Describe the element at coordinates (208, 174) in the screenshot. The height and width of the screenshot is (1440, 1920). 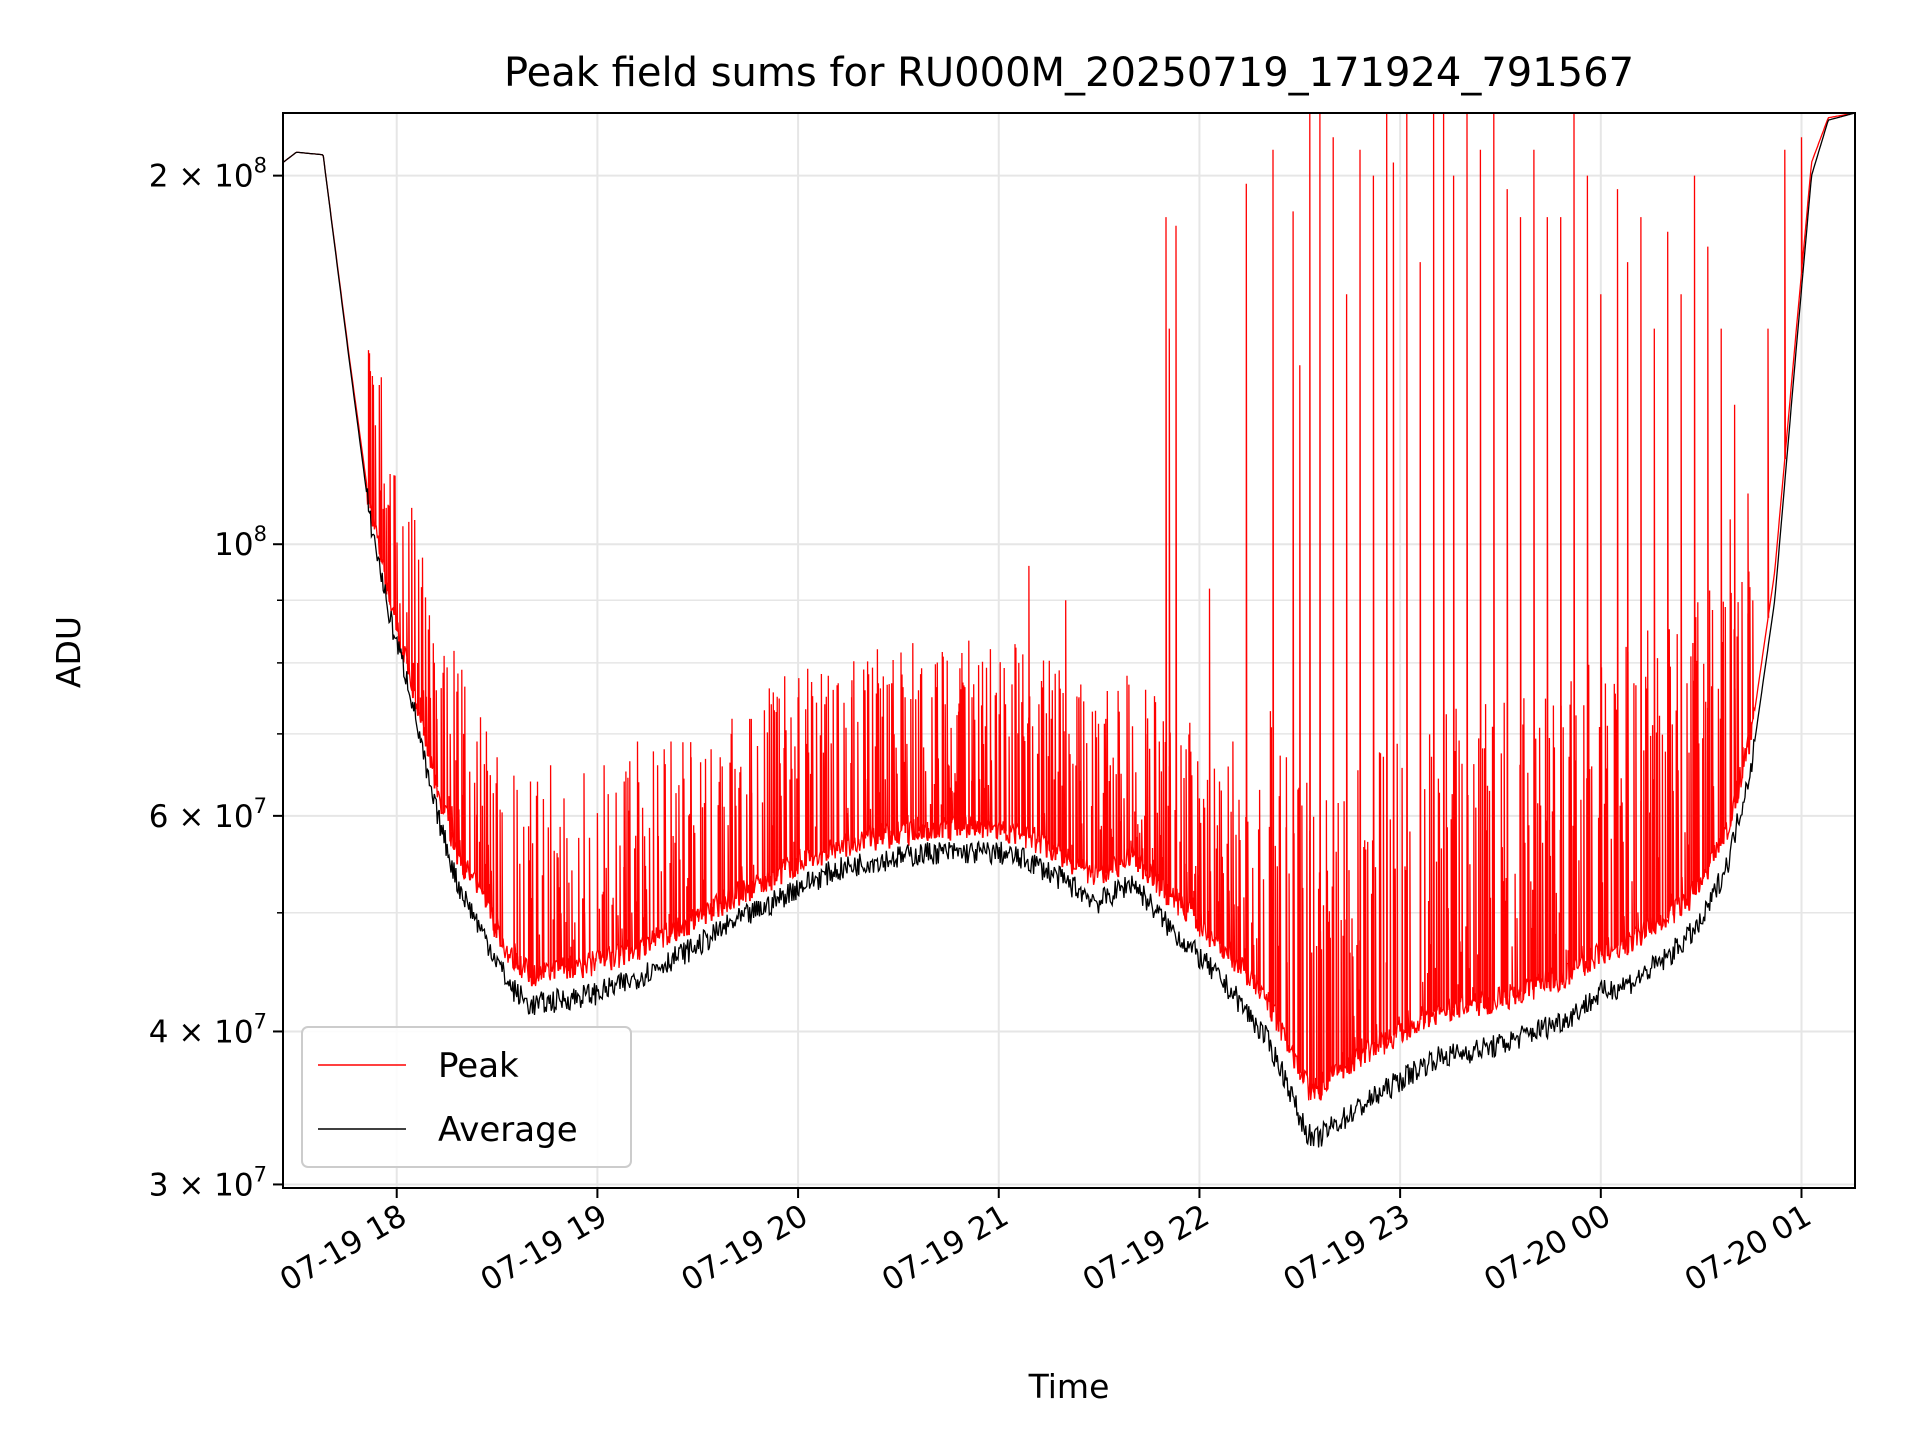
I see `y-tick-label: 2 × 108` at that location.